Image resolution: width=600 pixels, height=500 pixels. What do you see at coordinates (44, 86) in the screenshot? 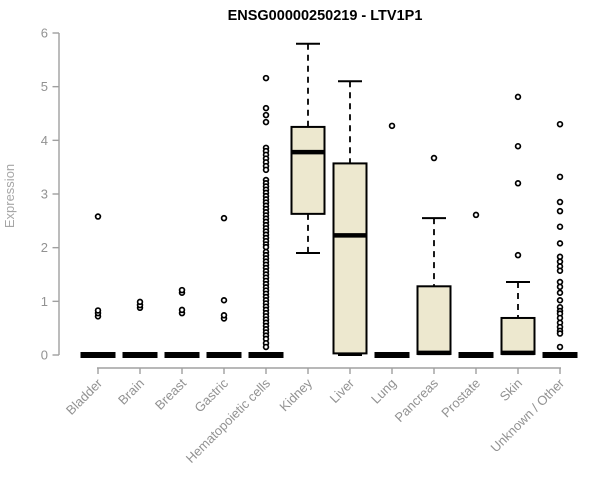
I see `y-tick-label: 5` at bounding box center [44, 86].